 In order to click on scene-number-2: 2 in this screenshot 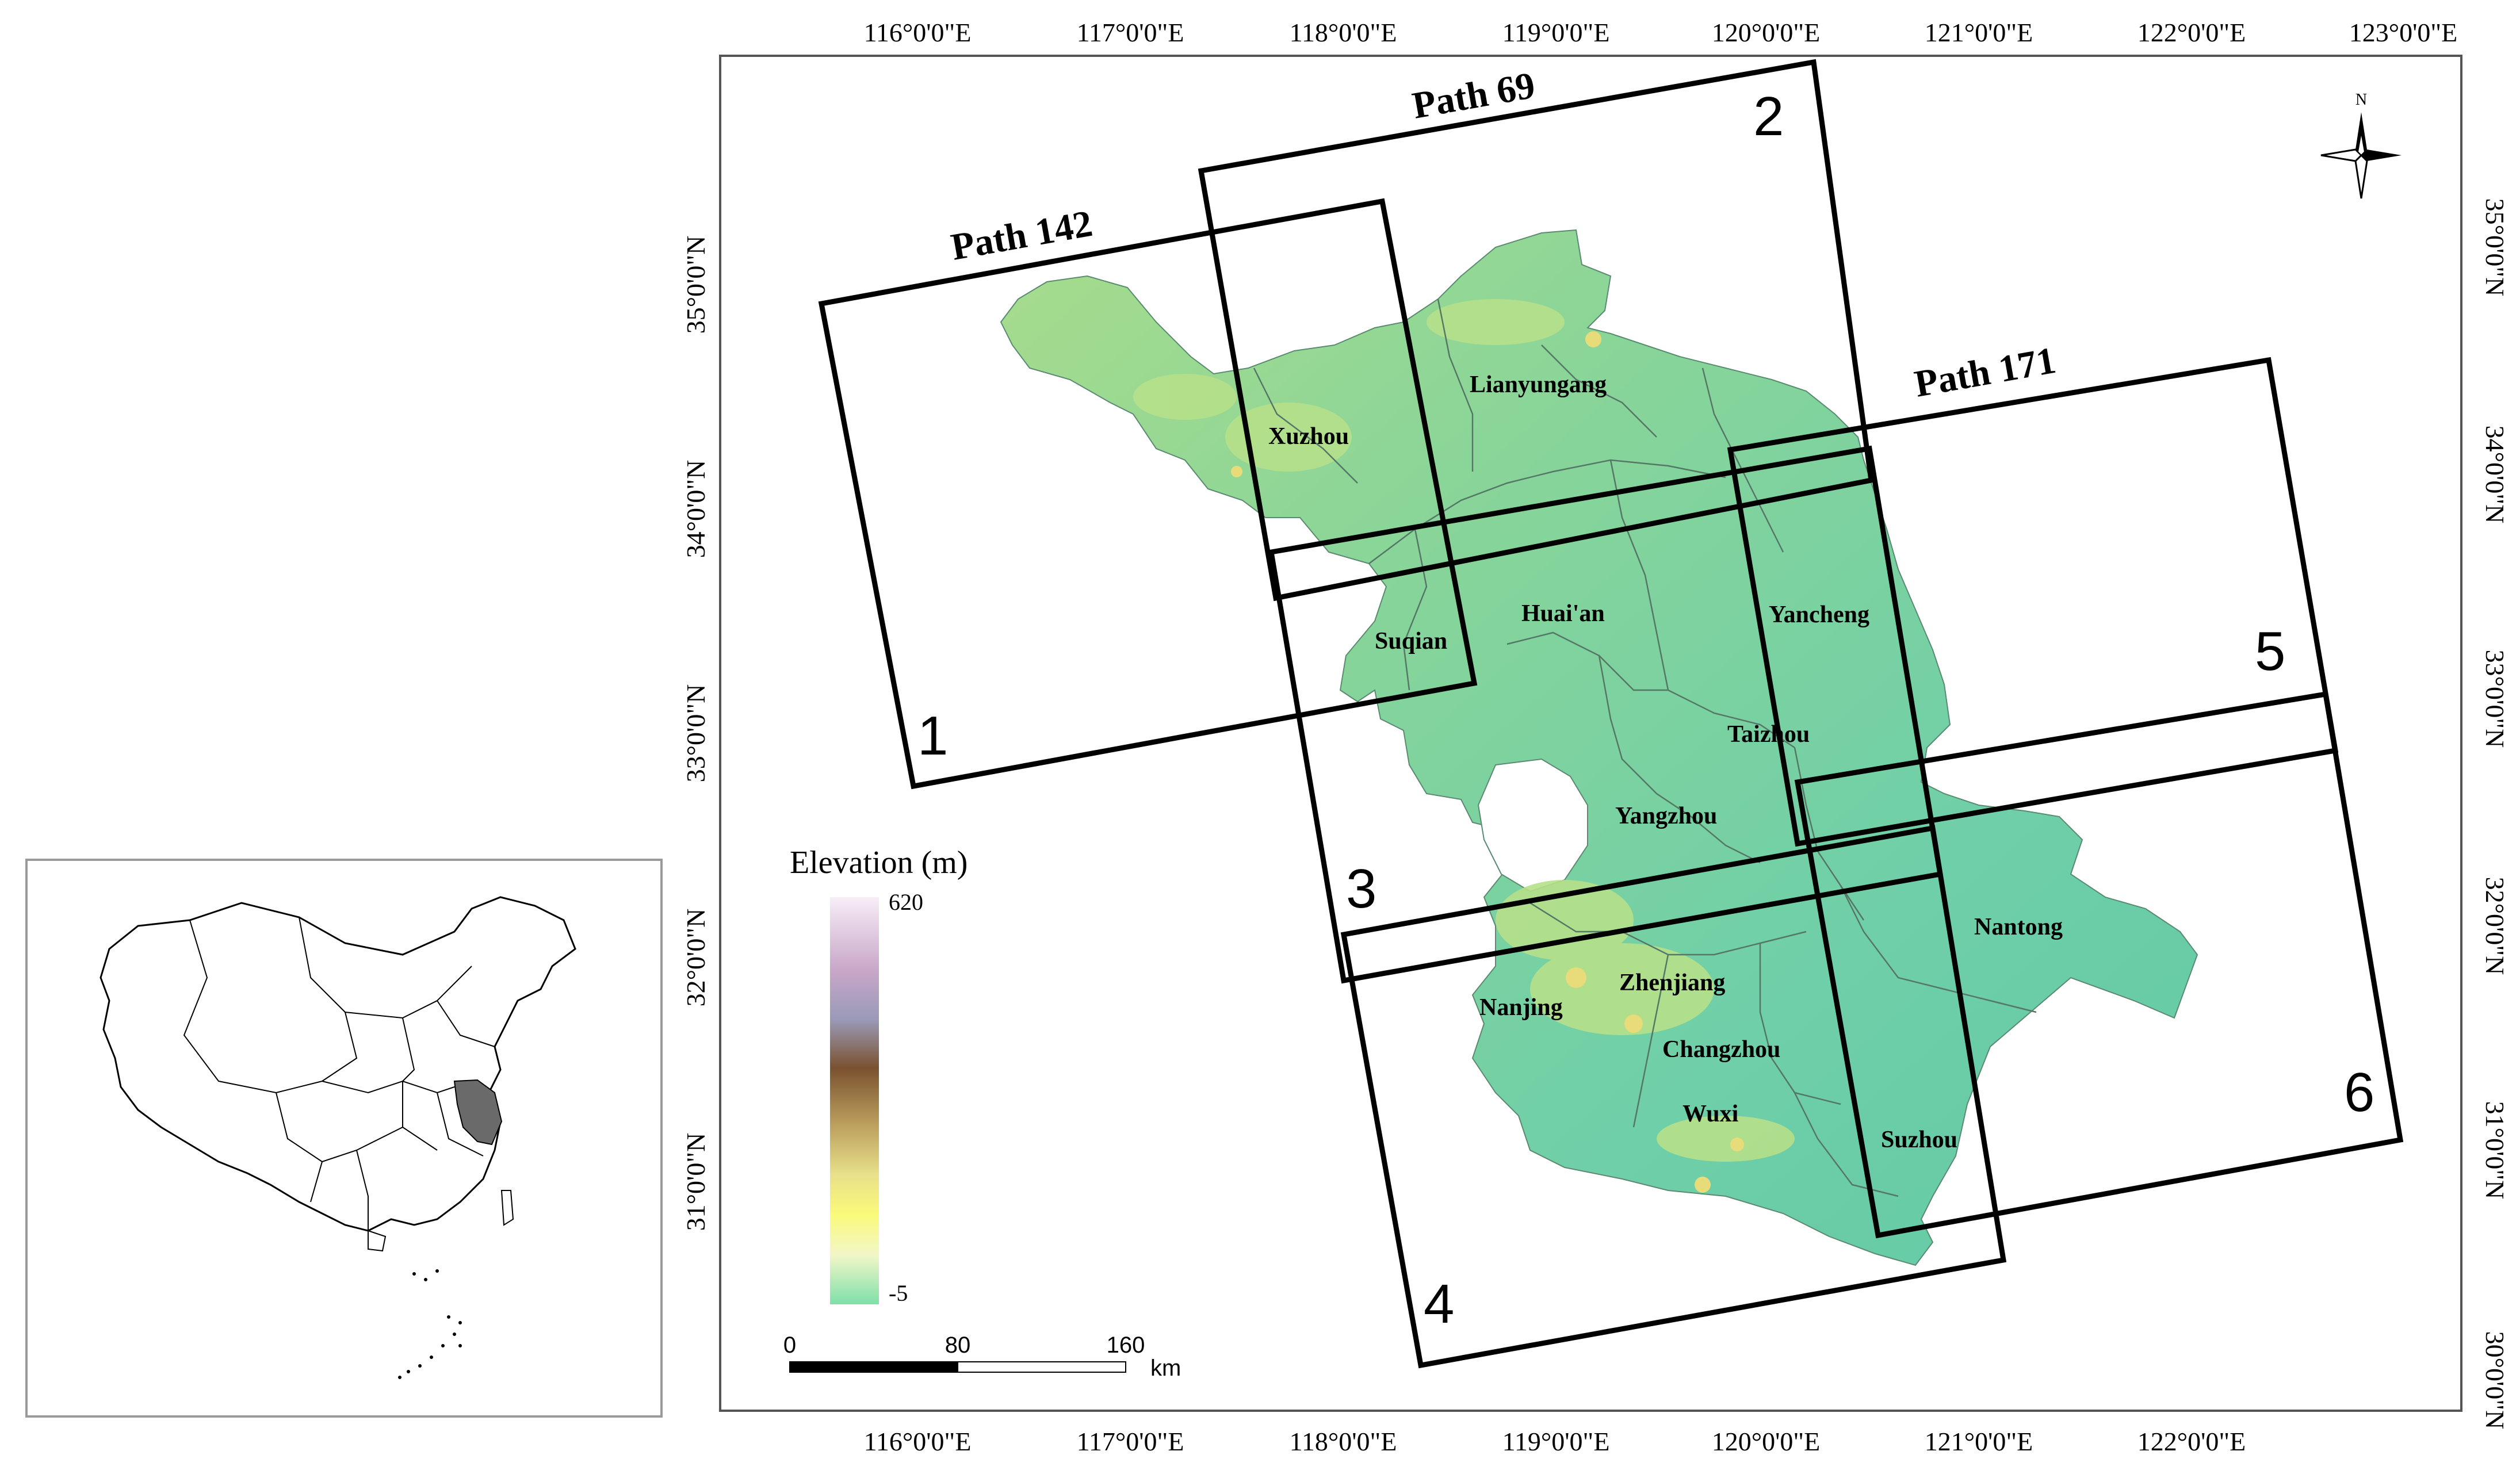, I will do `click(1768, 116)`.